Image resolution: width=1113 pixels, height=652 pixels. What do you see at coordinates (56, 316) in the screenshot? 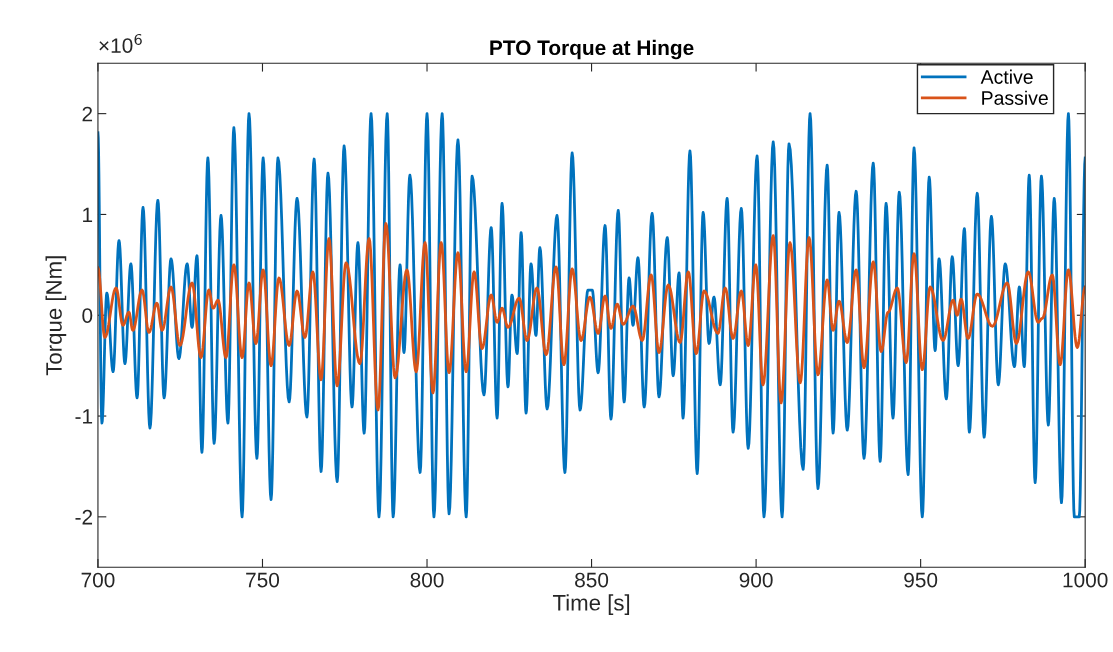
I see `y-axis-title: Torque [Nm]` at bounding box center [56, 316].